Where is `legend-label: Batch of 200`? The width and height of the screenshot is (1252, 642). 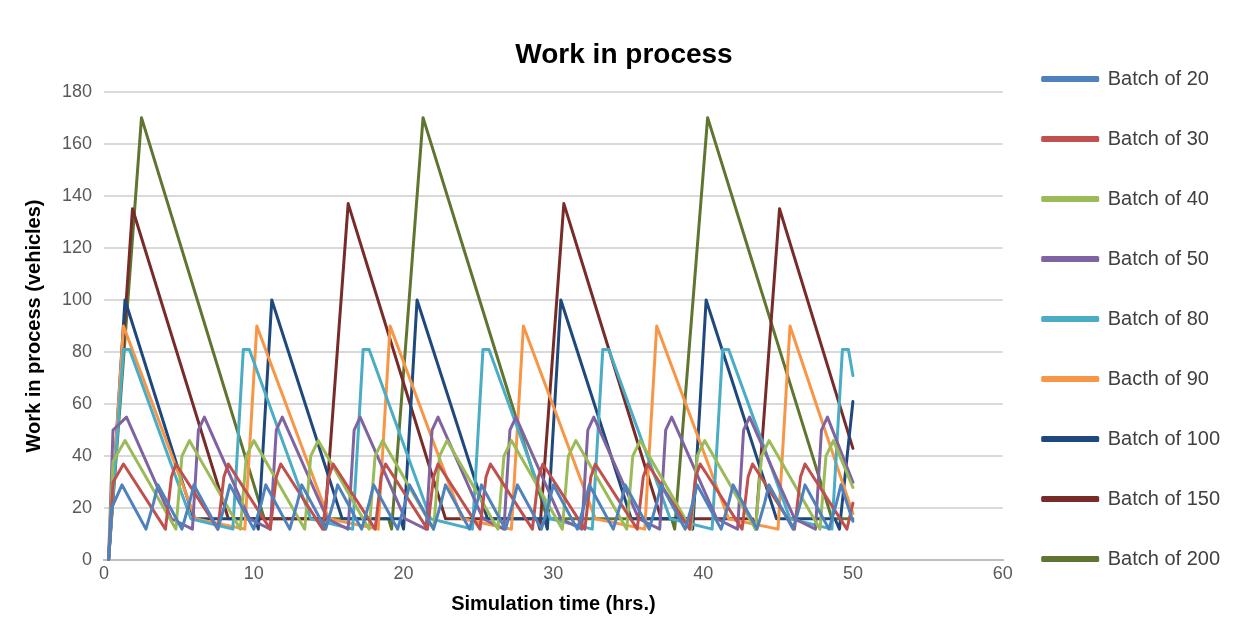
legend-label: Batch of 200 is located at coordinates (1164, 557).